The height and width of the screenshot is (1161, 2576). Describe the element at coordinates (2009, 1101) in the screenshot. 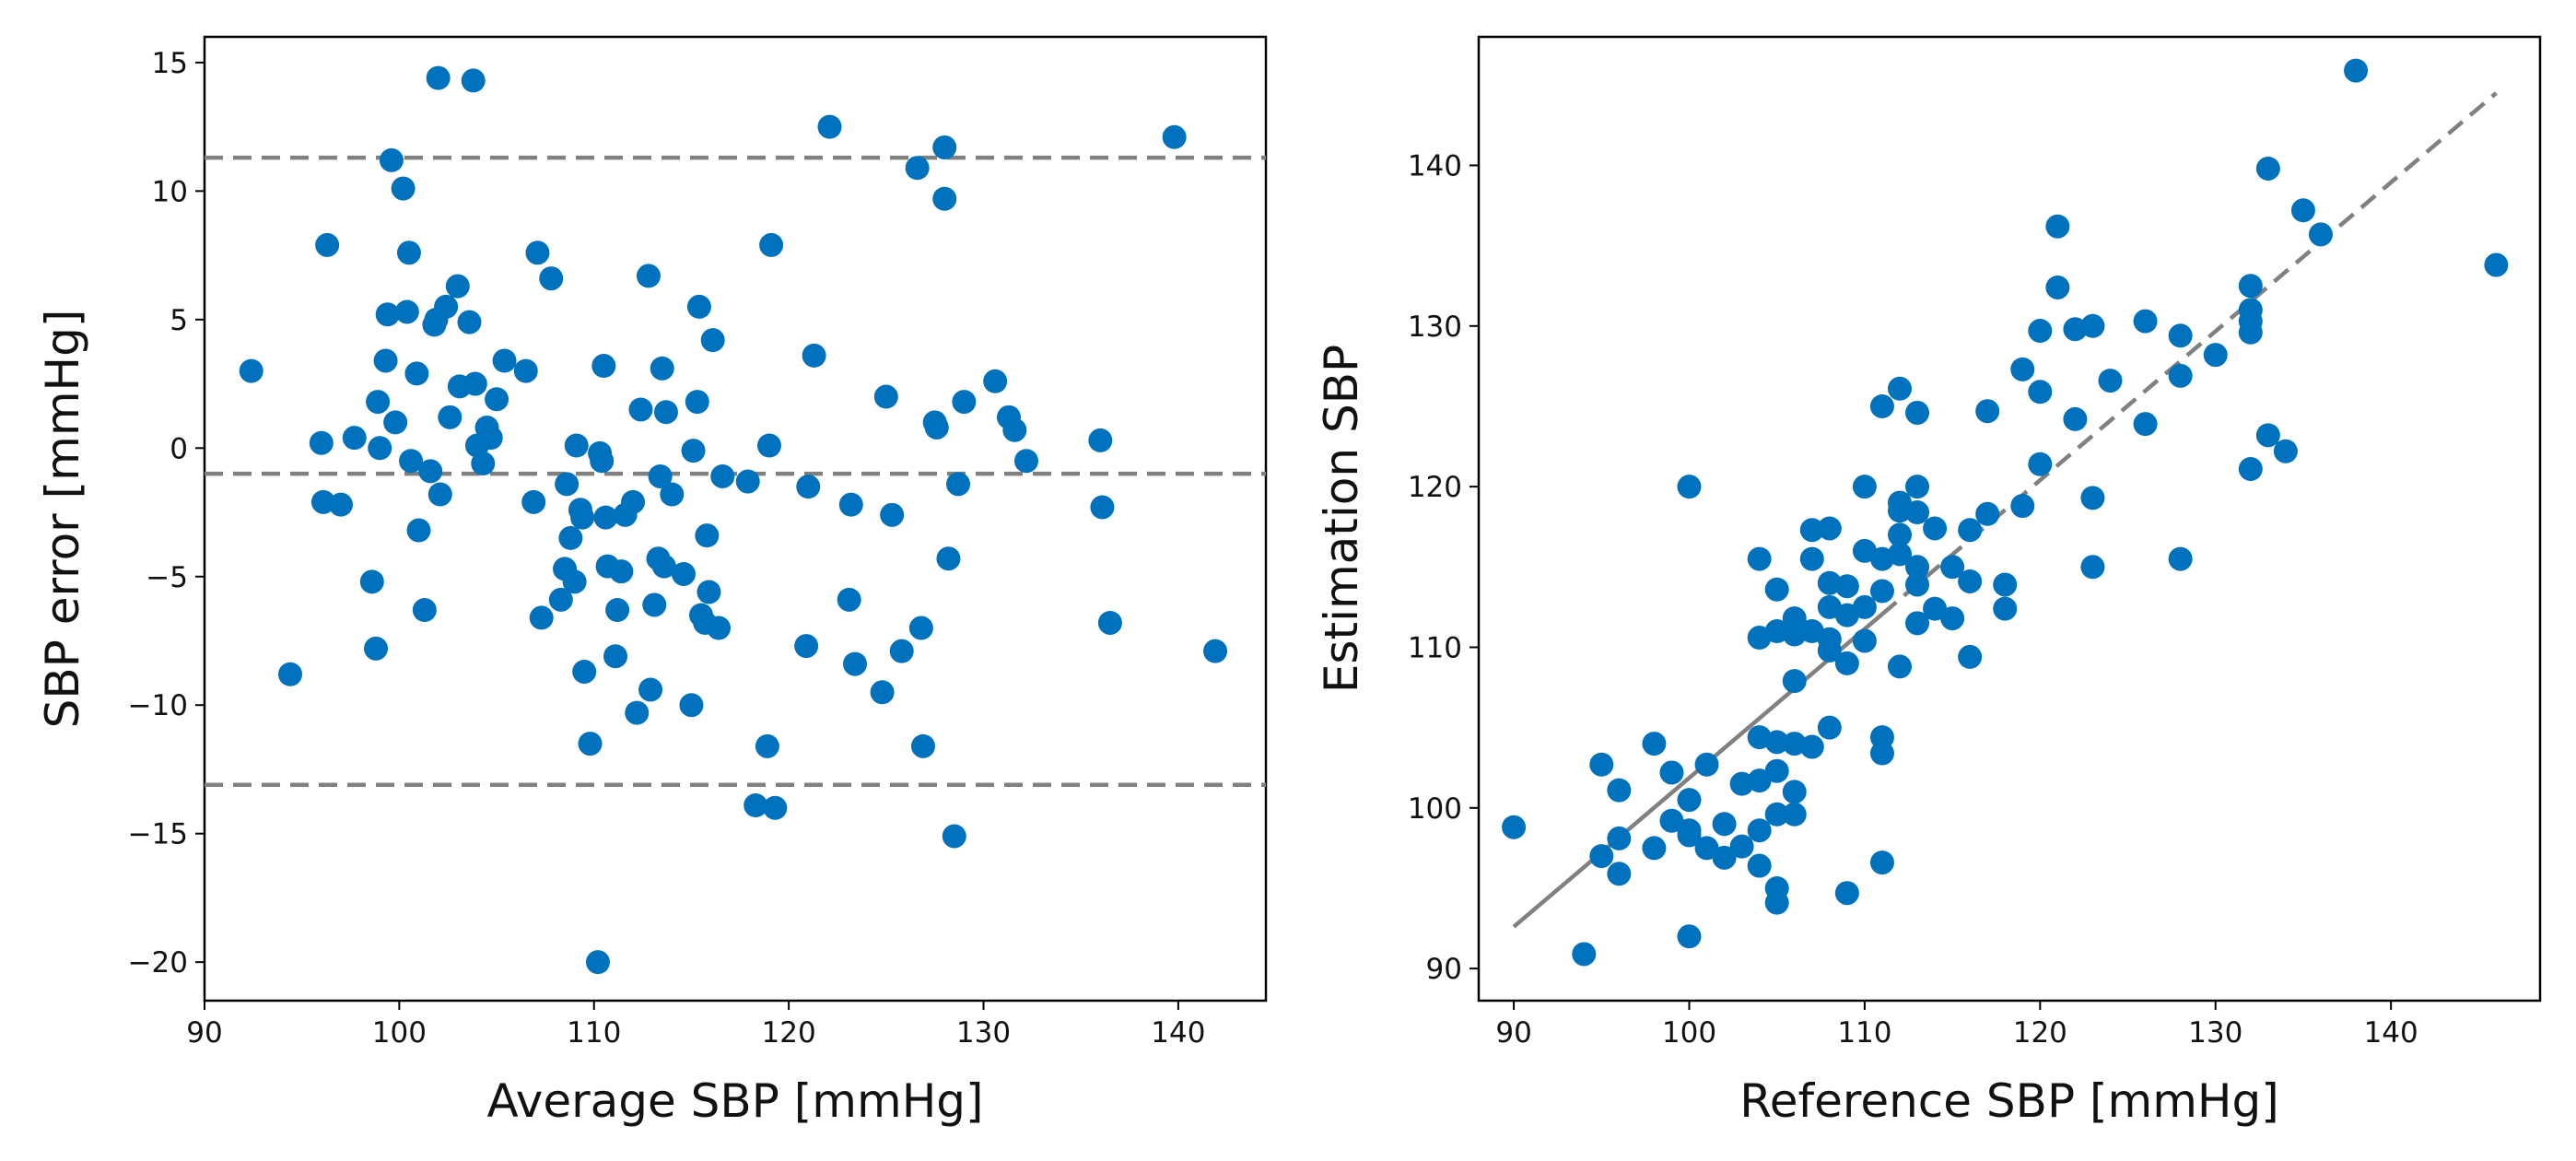

I see `x-axis-title: Reference SBP [mmHg]` at that location.